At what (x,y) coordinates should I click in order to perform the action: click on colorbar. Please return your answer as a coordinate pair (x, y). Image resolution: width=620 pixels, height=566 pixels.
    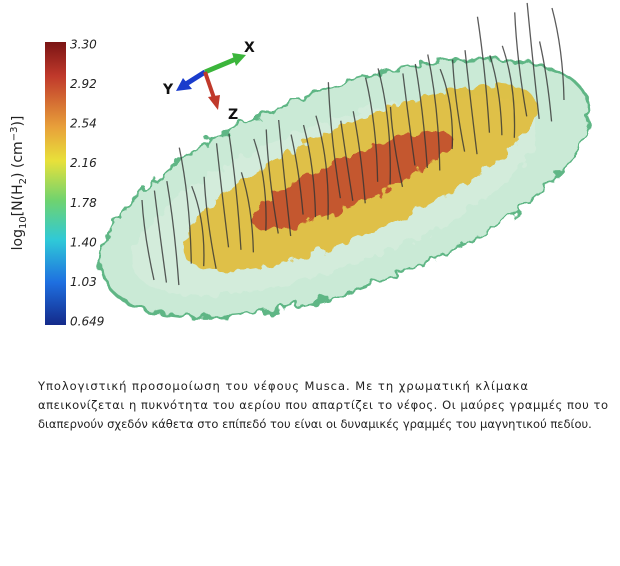
    Looking at the image, I should click on (55, 183).